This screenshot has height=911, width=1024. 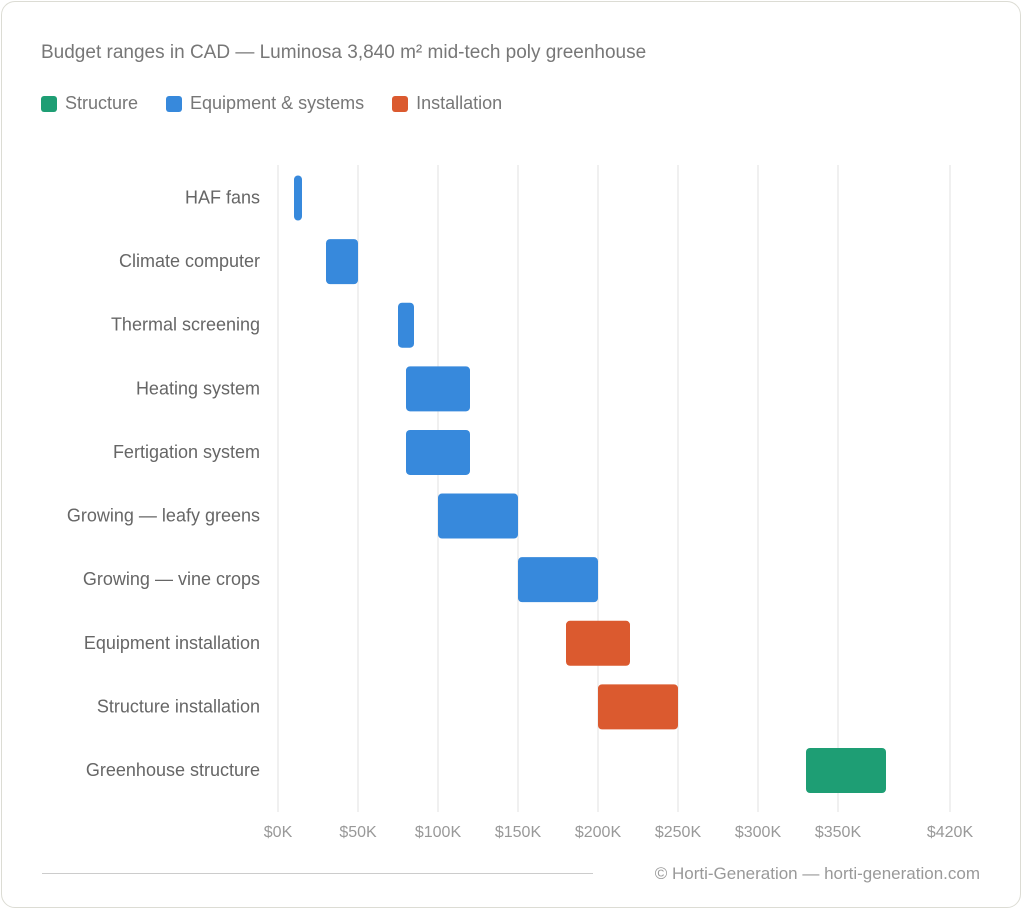 I want to click on legend-item-structure: Structure, so click(x=89, y=103).